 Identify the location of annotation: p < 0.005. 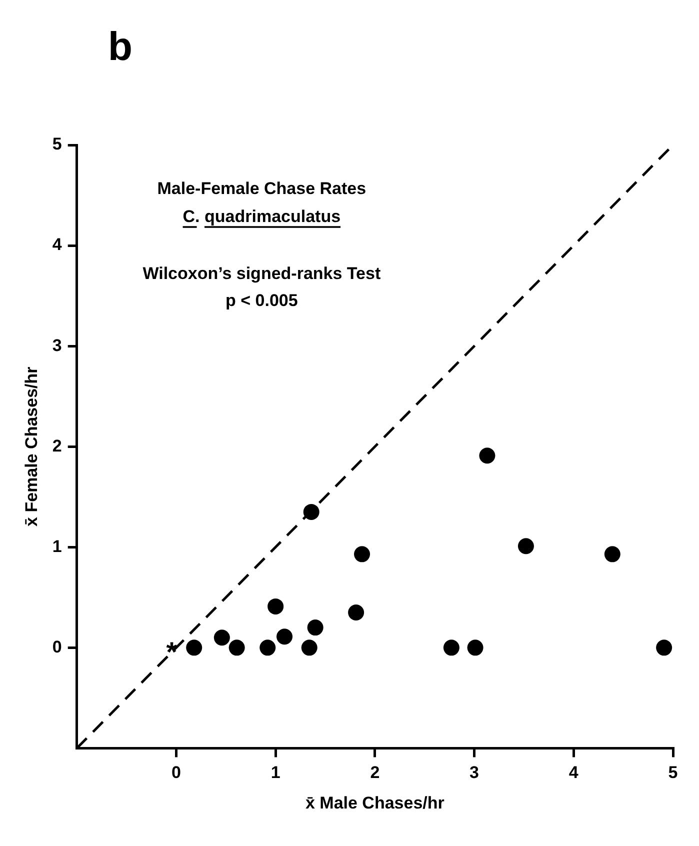
(262, 300).